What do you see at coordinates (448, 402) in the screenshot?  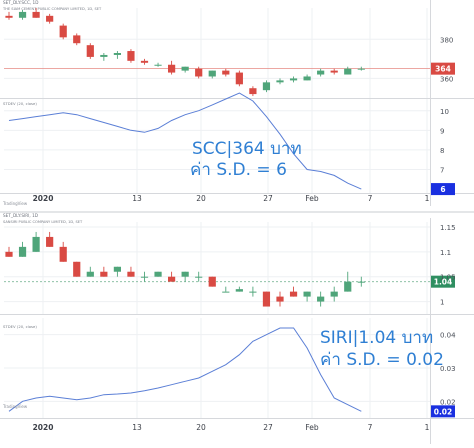 I see `y-tick-label: 0.02` at bounding box center [448, 402].